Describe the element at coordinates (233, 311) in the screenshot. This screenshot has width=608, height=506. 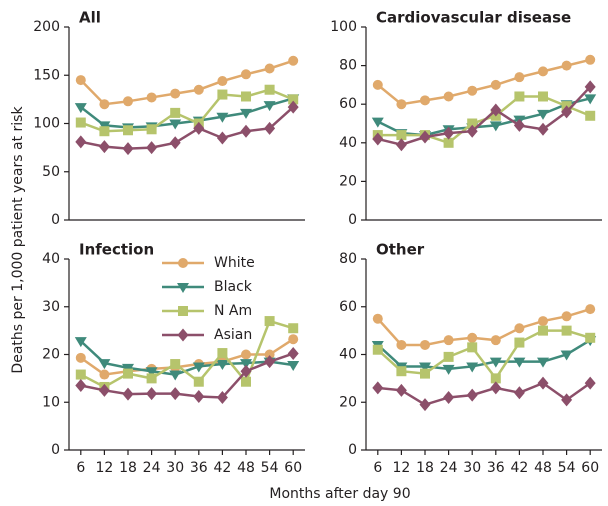
I see `legend-label: N Am` at that location.